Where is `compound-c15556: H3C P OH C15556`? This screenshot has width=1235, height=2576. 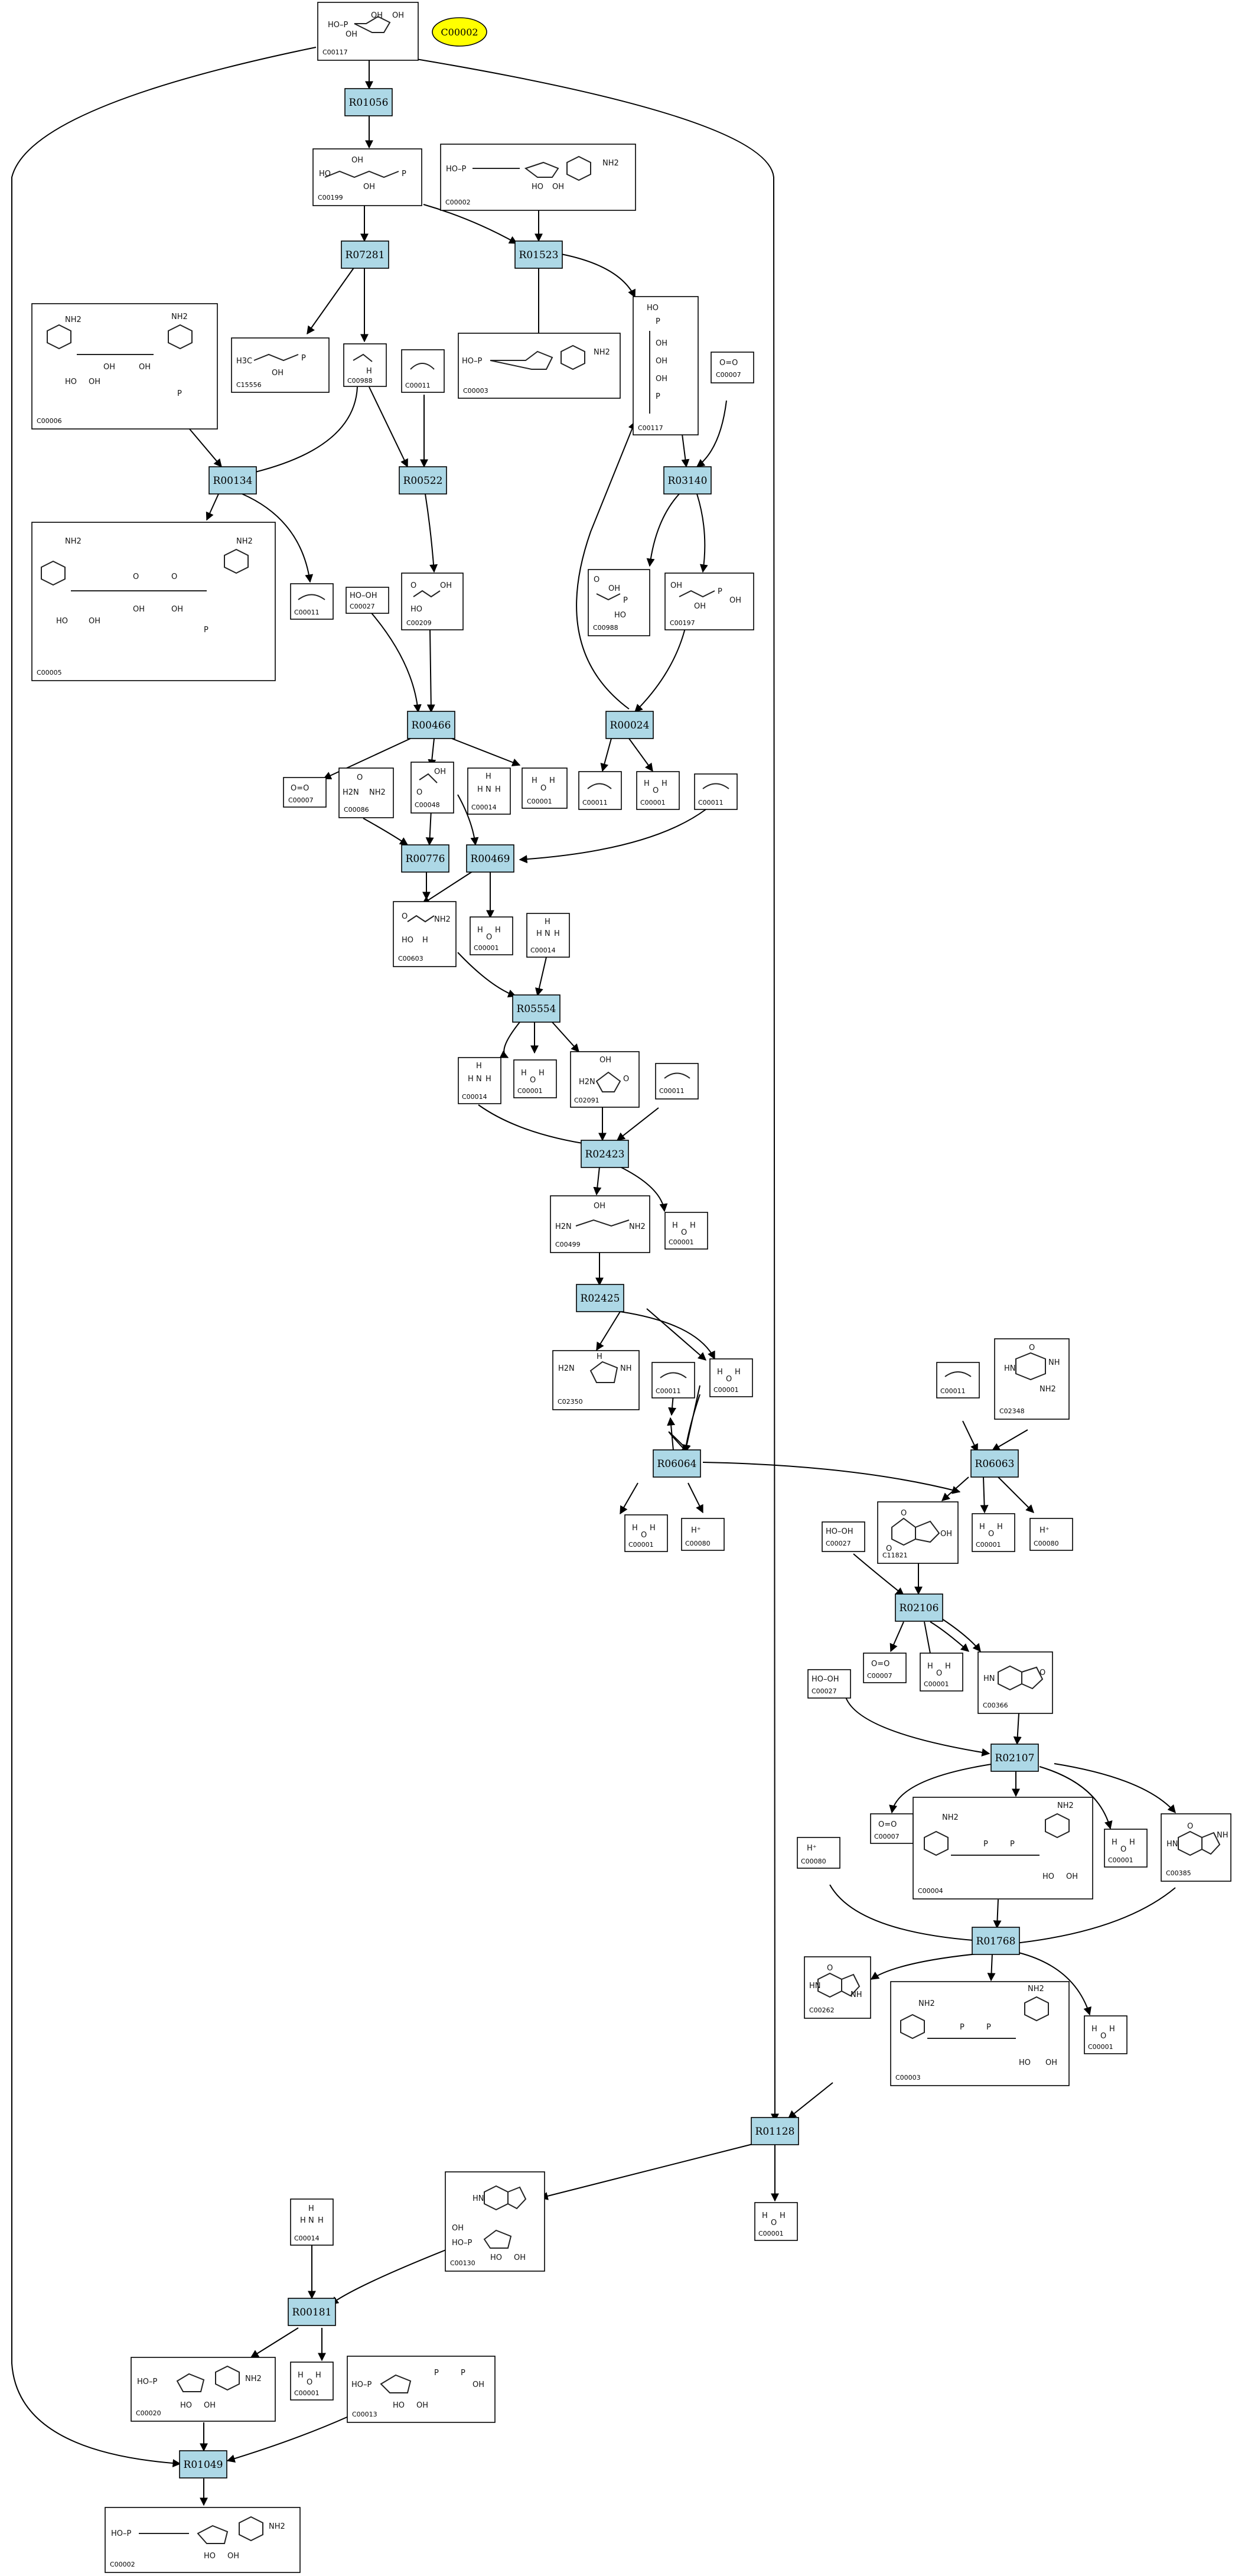 compound-c15556: H3C P OH C15556 is located at coordinates (280, 365).